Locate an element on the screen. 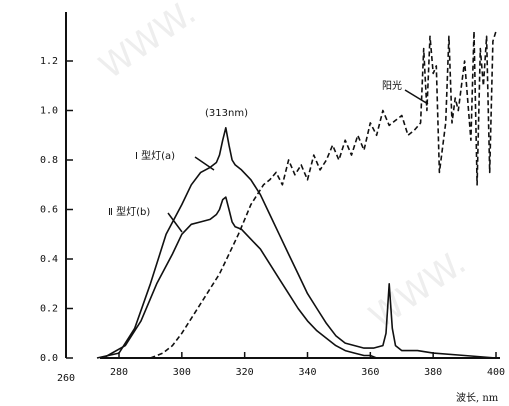  y-ticks: 0.0 0.2 0.4 0.6 0.8 1.0 1.2 is located at coordinates (56, 210).